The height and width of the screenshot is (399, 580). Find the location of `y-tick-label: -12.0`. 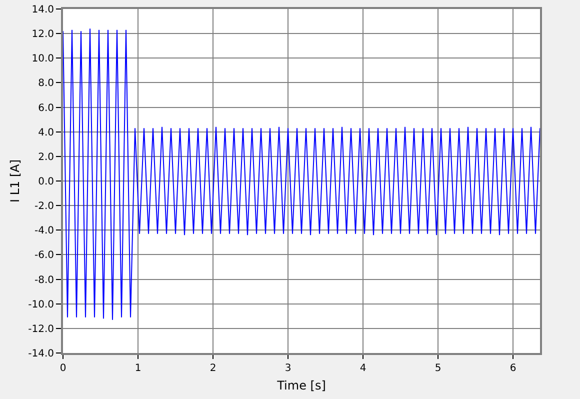

y-tick-label: -12.0 is located at coordinates (41, 329).